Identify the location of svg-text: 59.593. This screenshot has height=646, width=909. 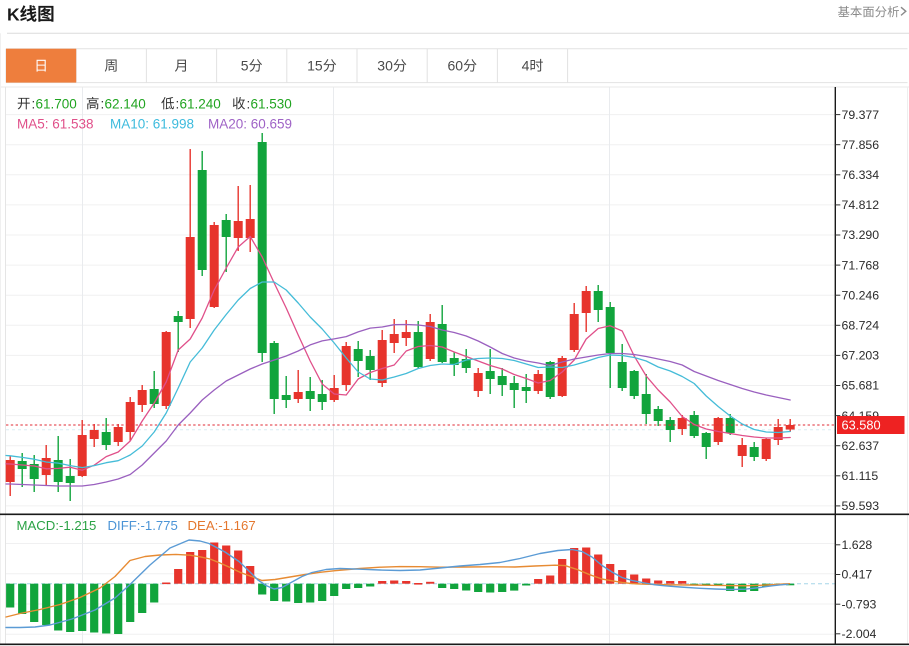
(861, 506).